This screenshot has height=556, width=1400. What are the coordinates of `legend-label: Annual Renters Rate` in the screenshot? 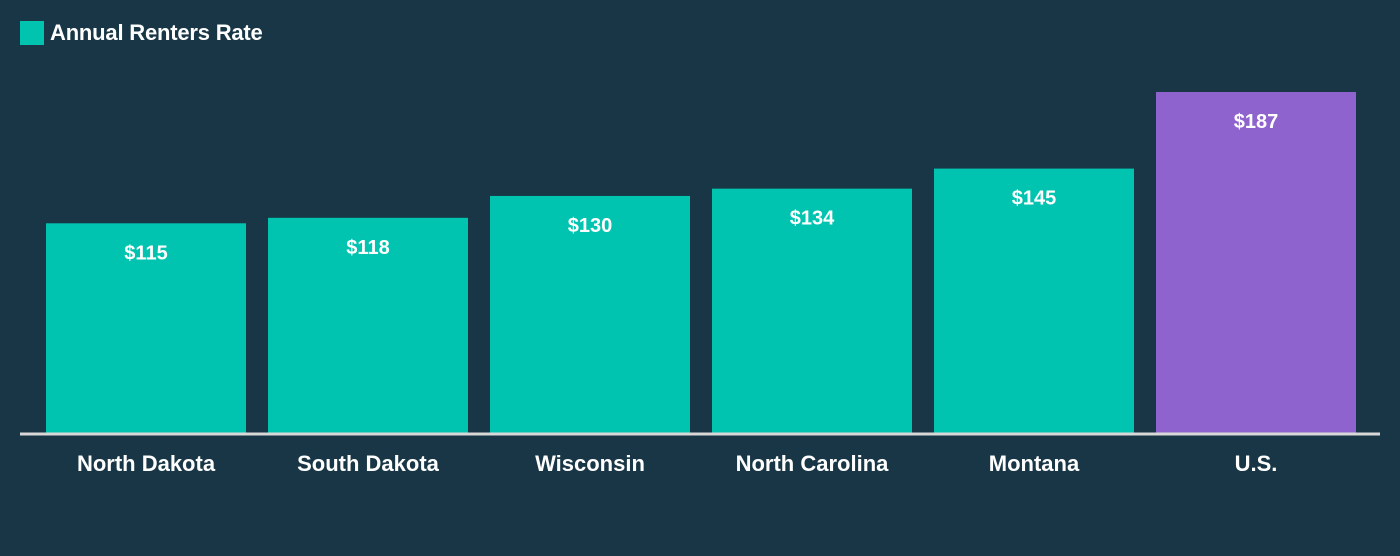 It's located at (156, 32).